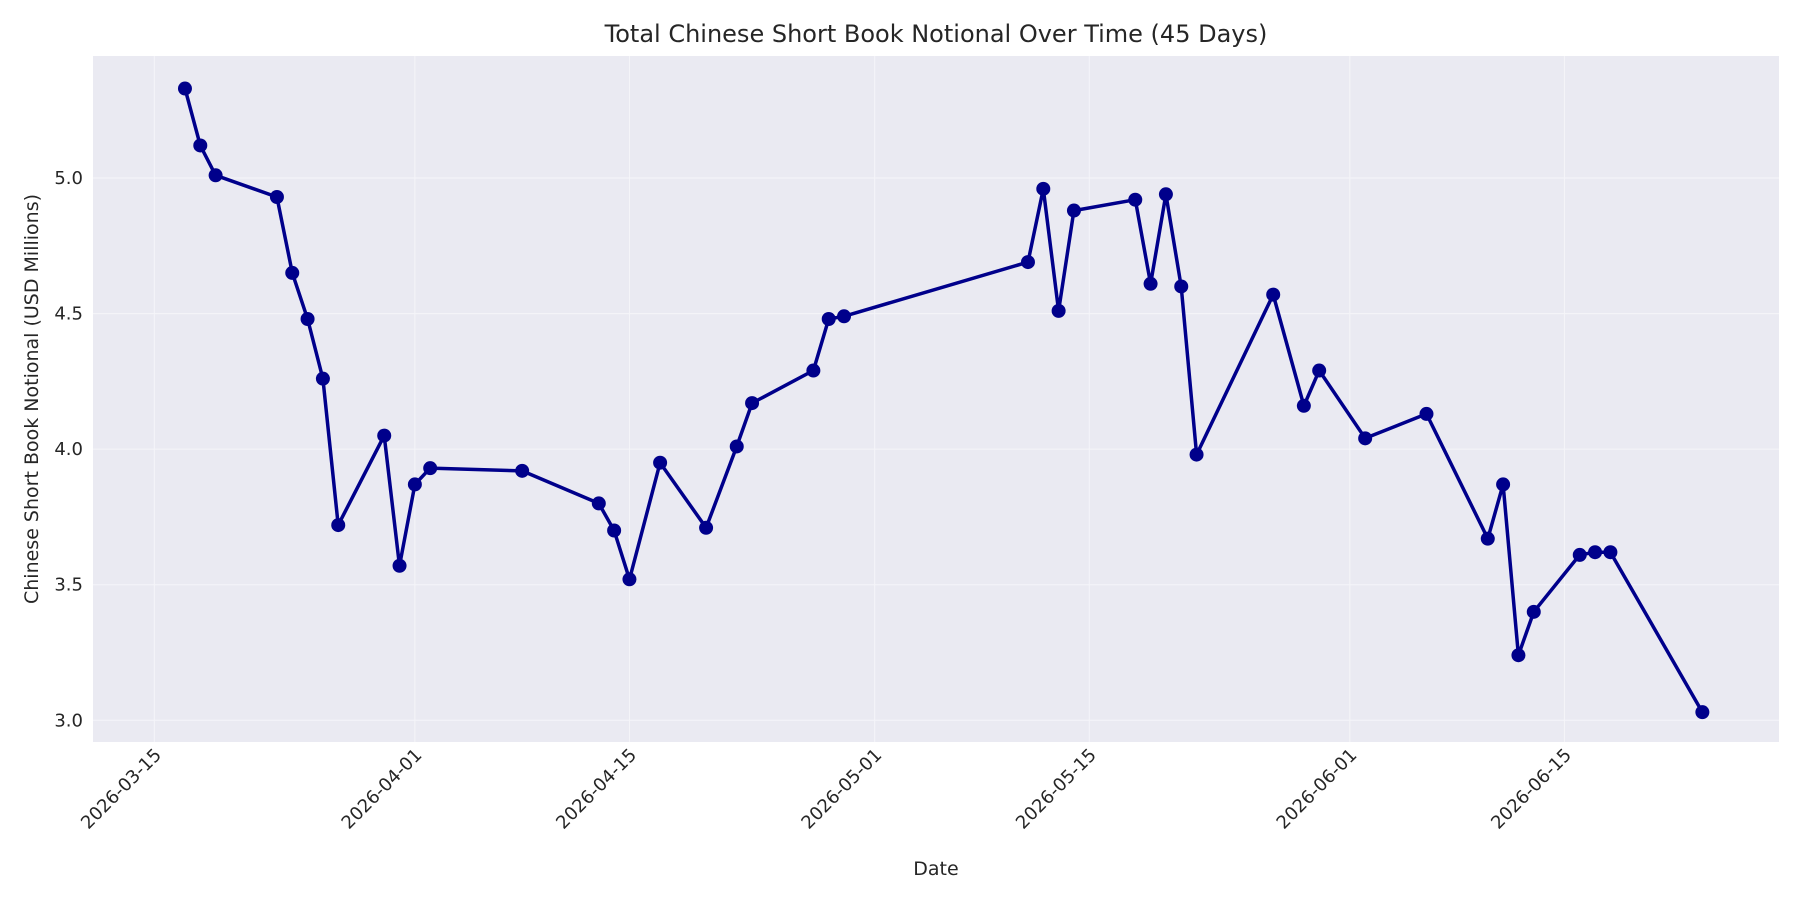 The height and width of the screenshot is (900, 1800). What do you see at coordinates (1056, 789) in the screenshot?
I see `x-tick-label: 2026-05-15` at bounding box center [1056, 789].